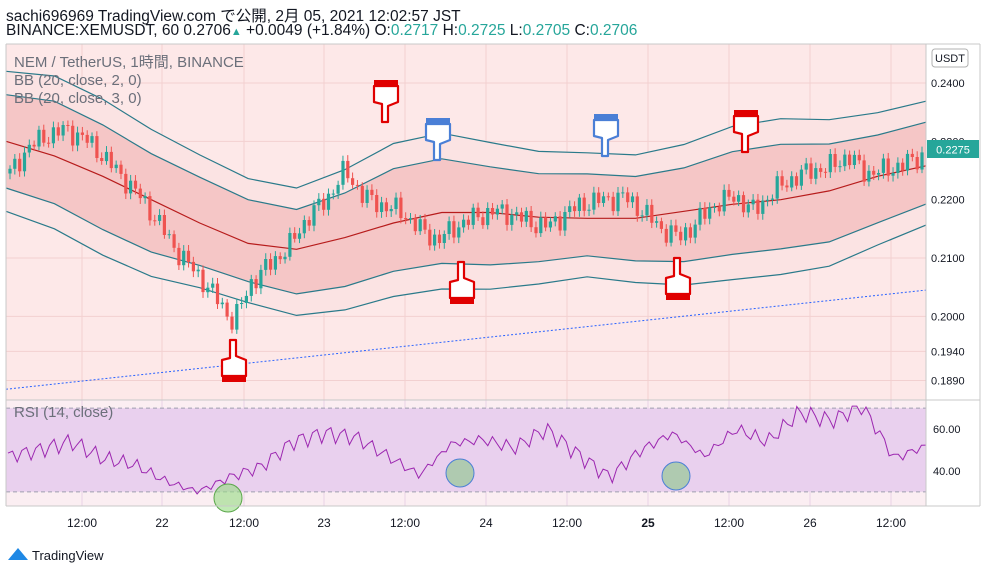 This screenshot has height=574, width=985. What do you see at coordinates (68, 555) in the screenshot?
I see `tradingview-brand: TradingView` at bounding box center [68, 555].